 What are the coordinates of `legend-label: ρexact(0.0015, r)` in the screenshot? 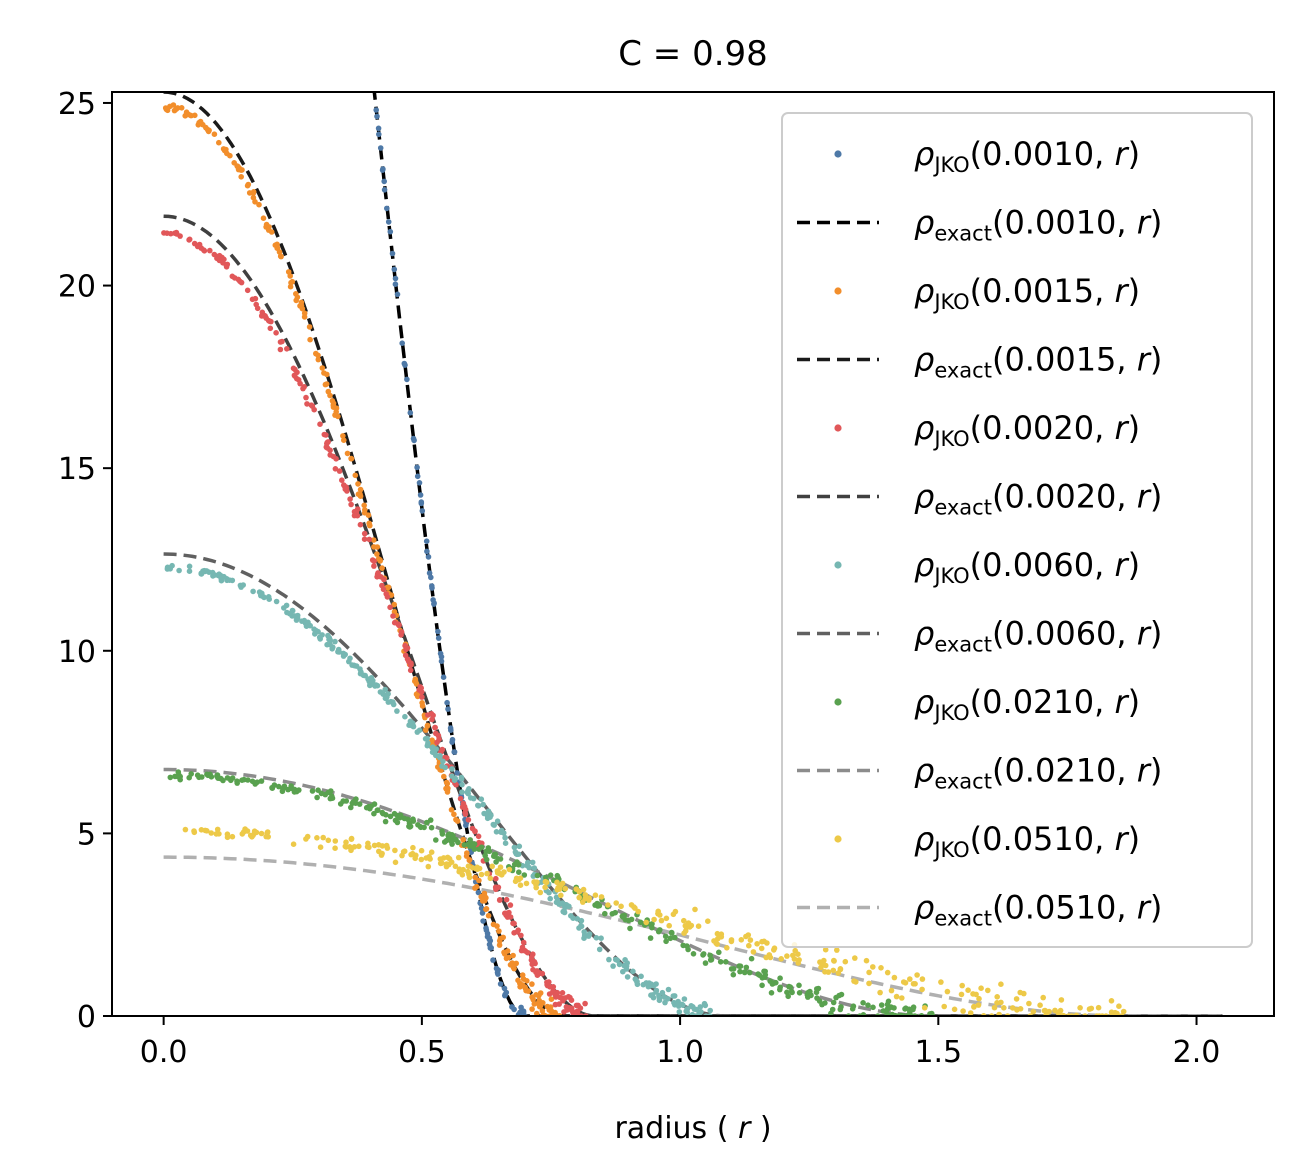 It's located at (1038, 362).